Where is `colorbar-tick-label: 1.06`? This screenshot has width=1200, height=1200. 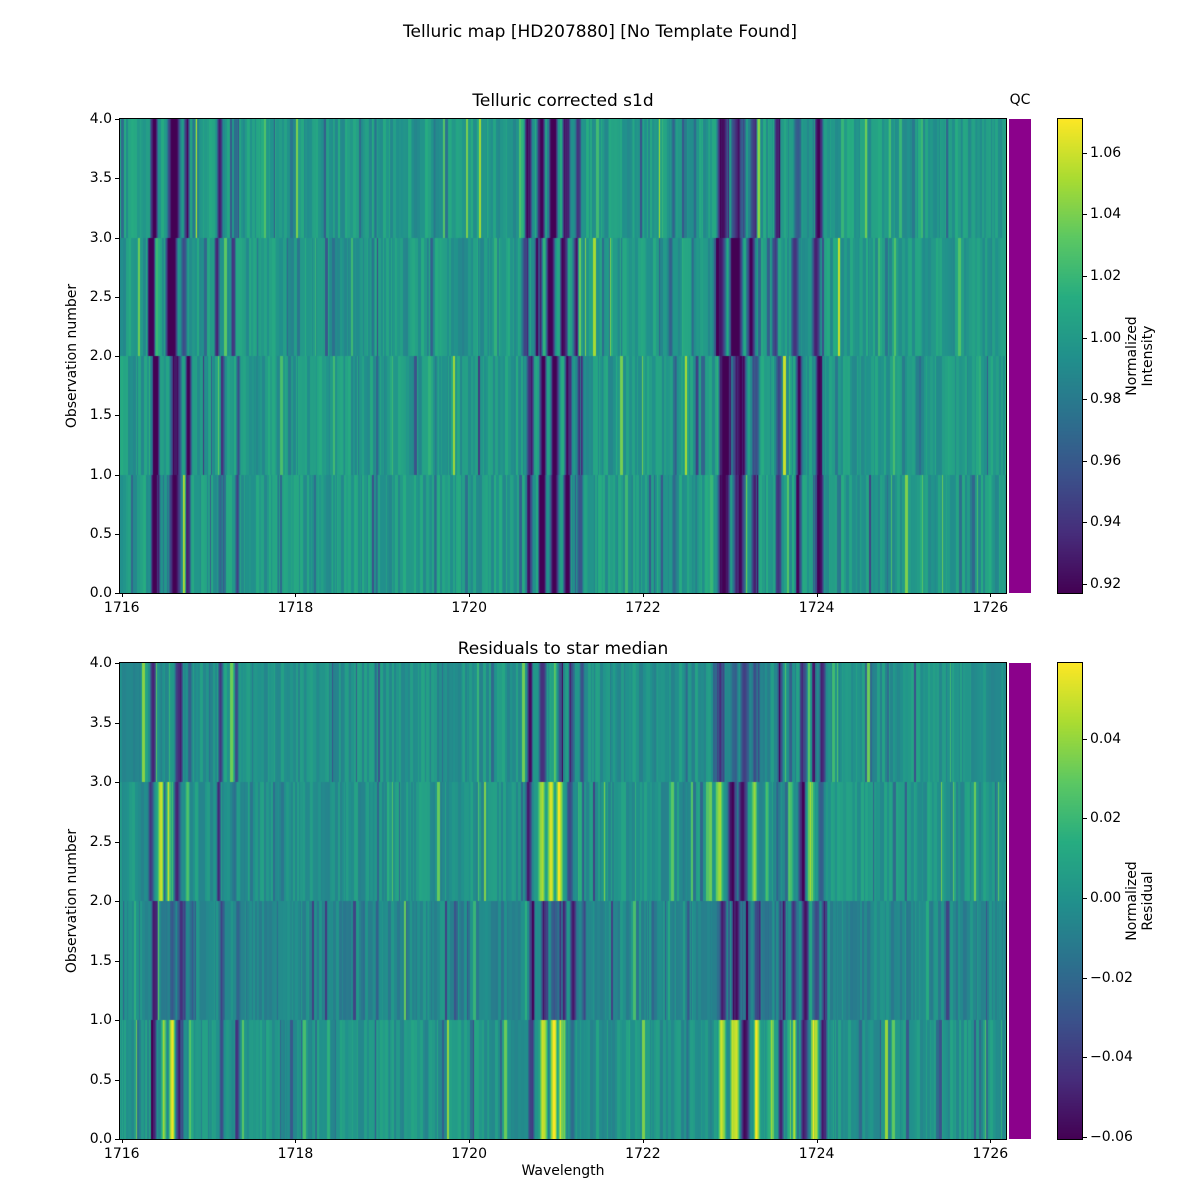 colorbar-tick-label: 1.06 is located at coordinates (1106, 152).